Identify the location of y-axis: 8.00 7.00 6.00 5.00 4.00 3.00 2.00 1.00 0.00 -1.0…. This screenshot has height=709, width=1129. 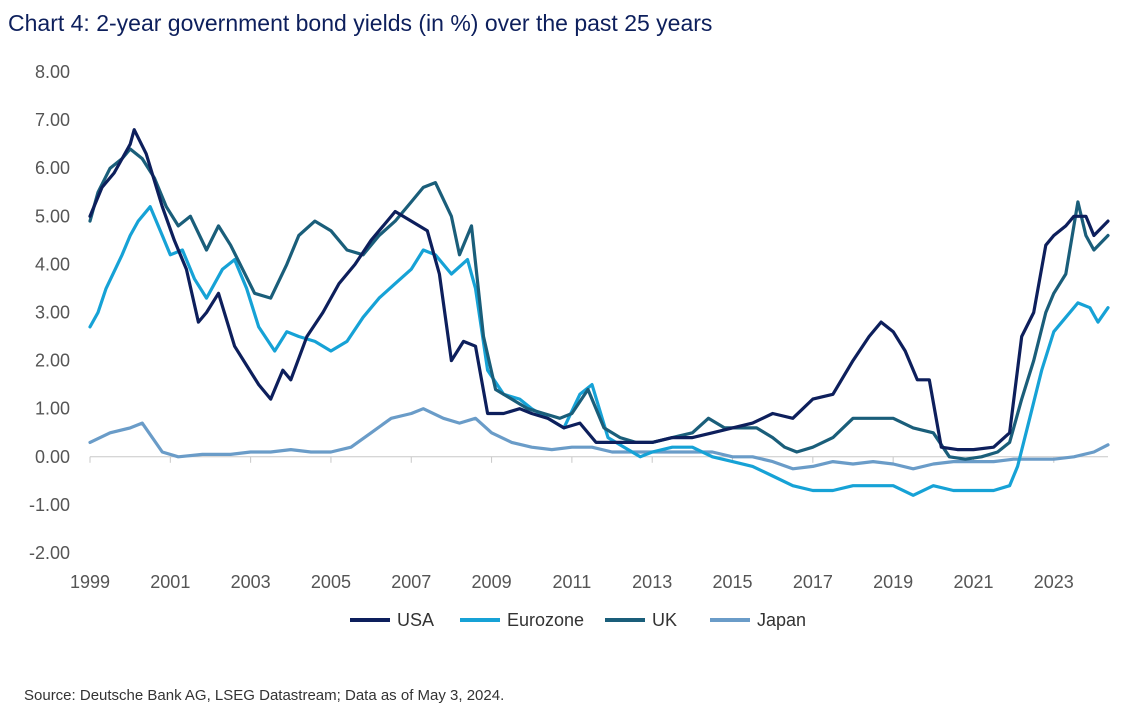
(49, 312).